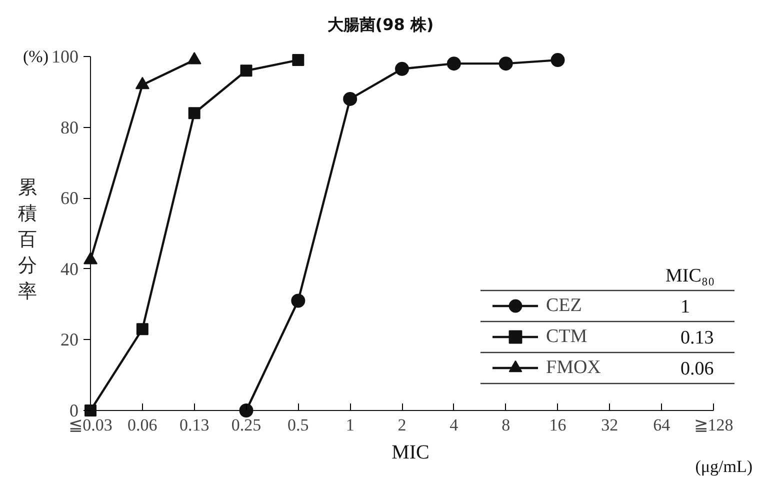 This screenshot has height=487, width=761. What do you see at coordinates (609, 425) in the screenshot?
I see `x-tick-label: 32` at bounding box center [609, 425].